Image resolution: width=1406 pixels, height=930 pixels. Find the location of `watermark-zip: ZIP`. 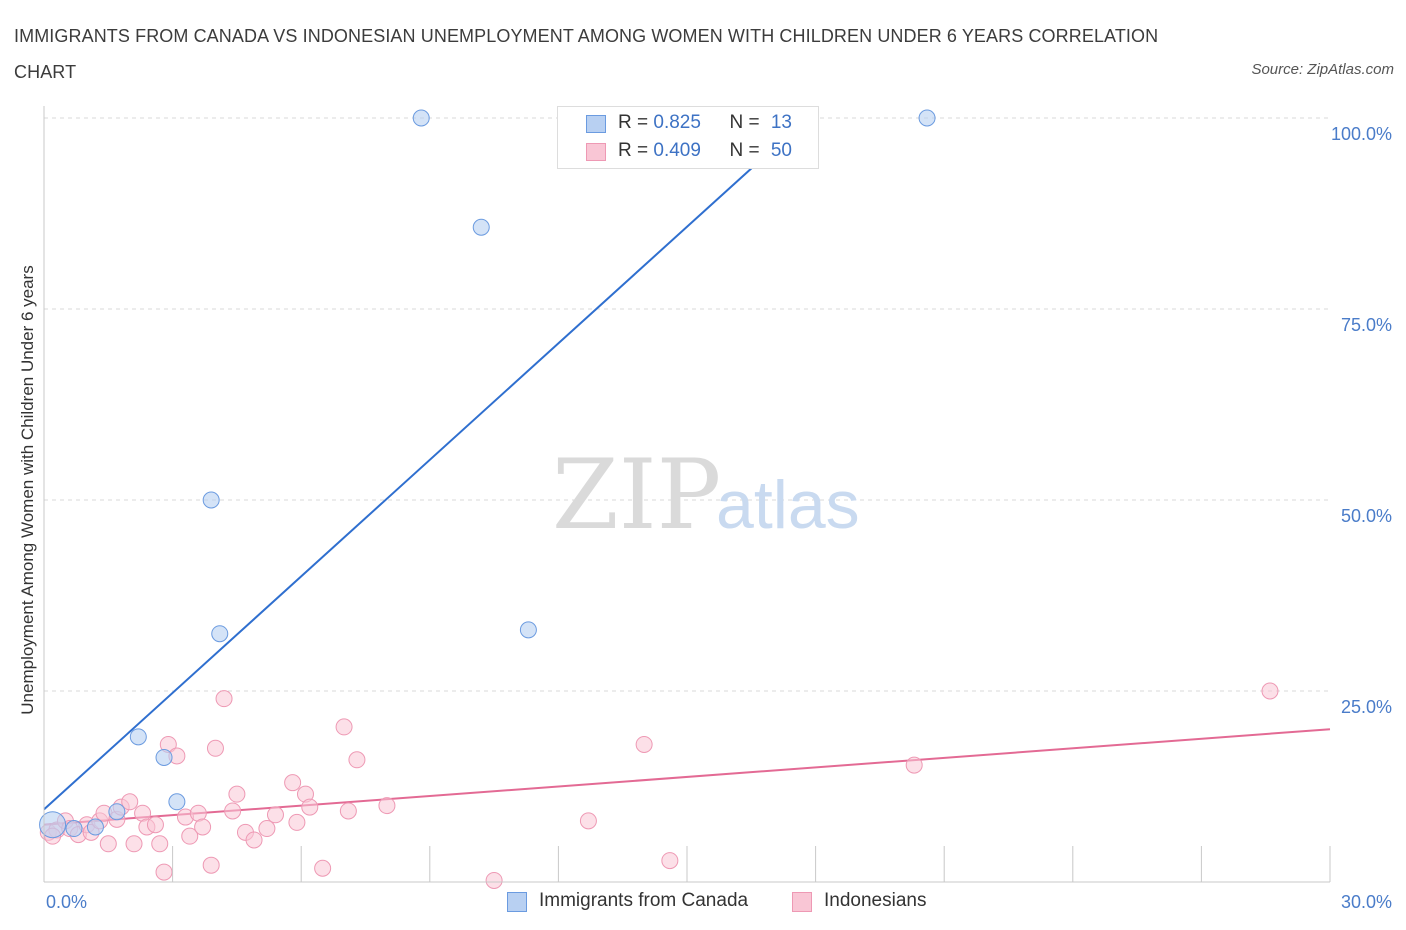

watermark-zip: ZIP is located at coordinates (636, 495).